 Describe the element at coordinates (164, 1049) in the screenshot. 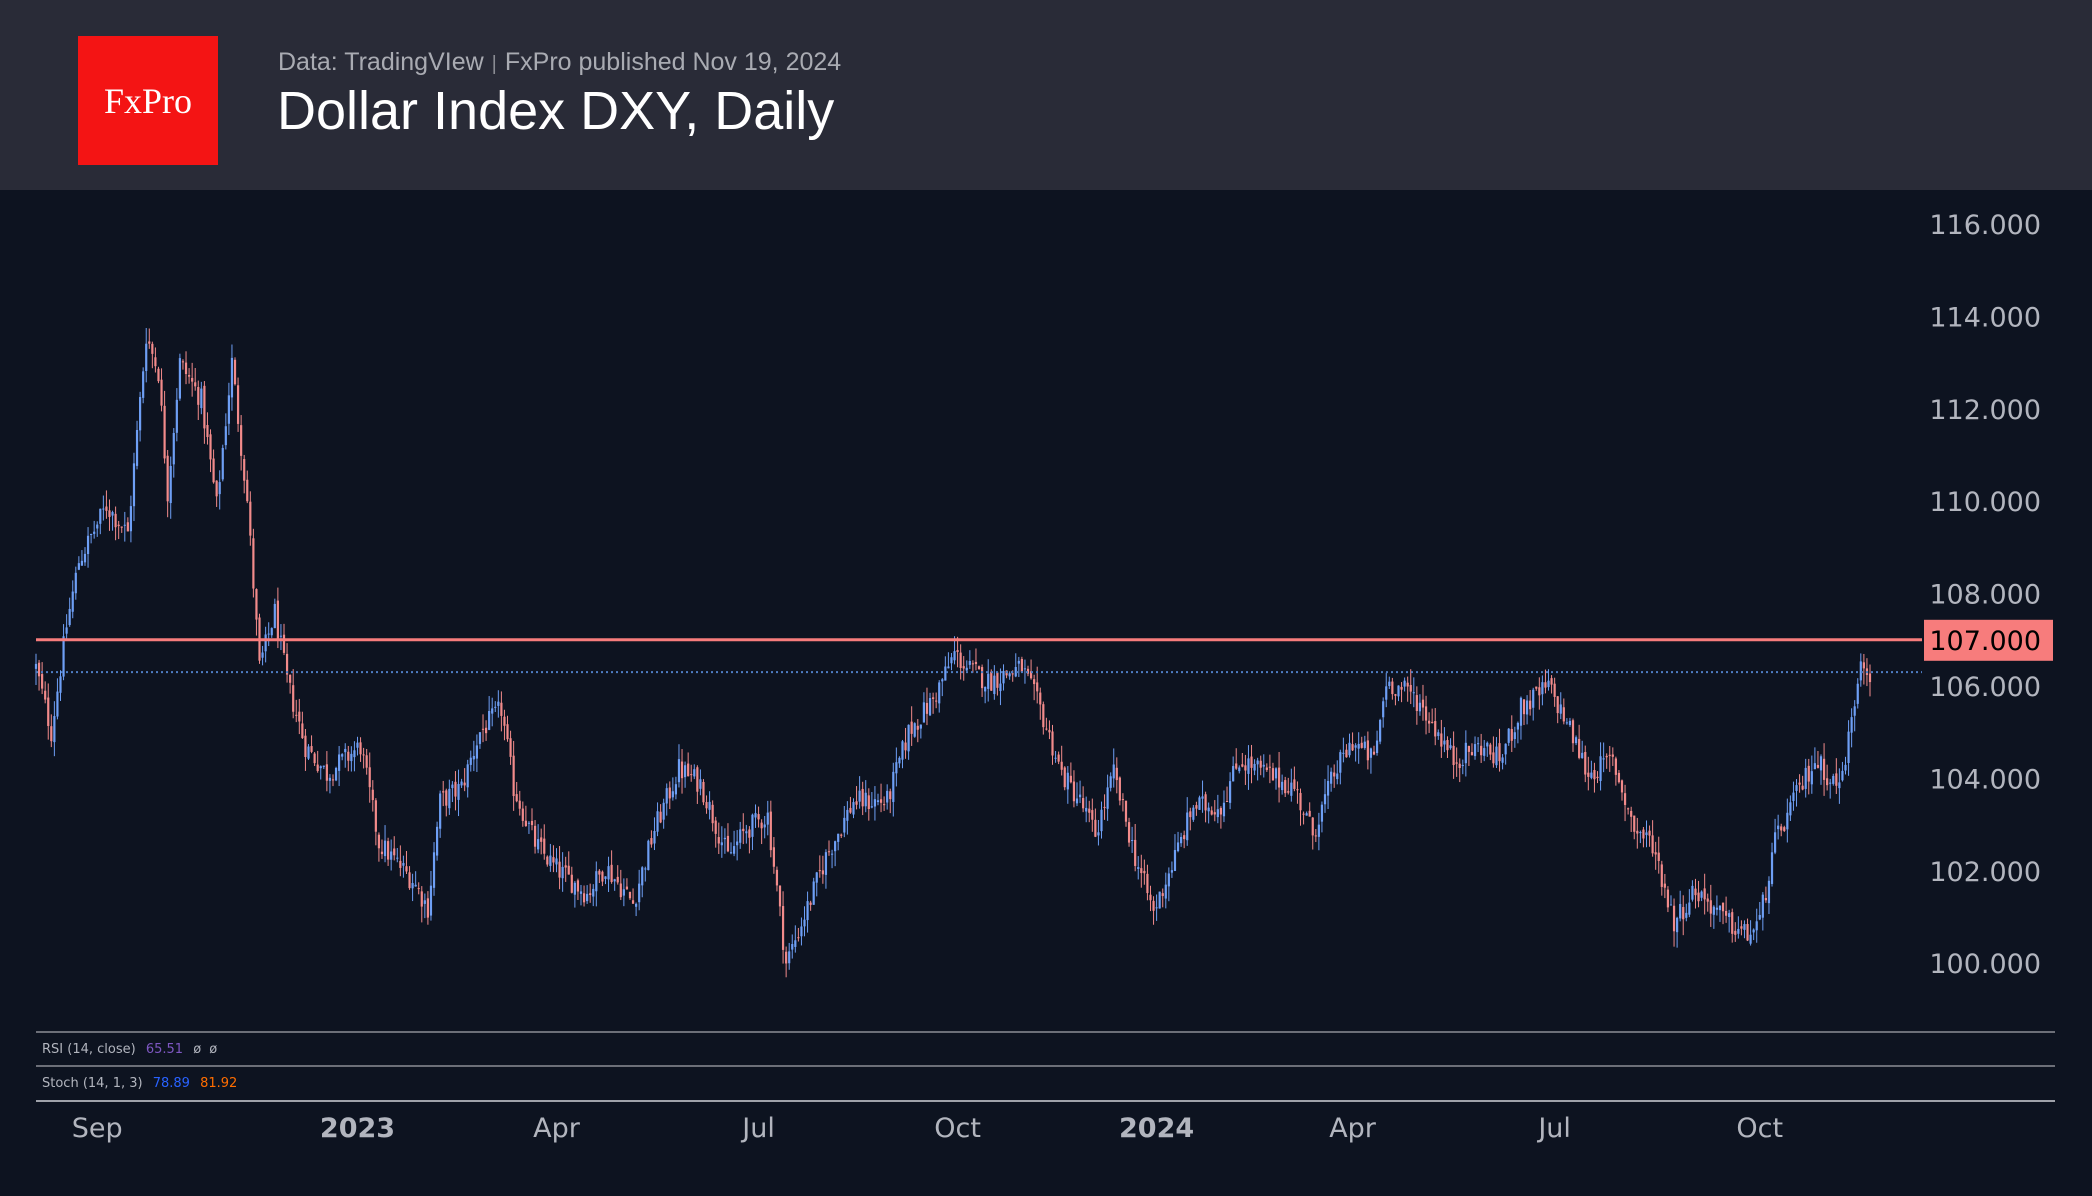

I see `rsi-value: 65.51` at that location.